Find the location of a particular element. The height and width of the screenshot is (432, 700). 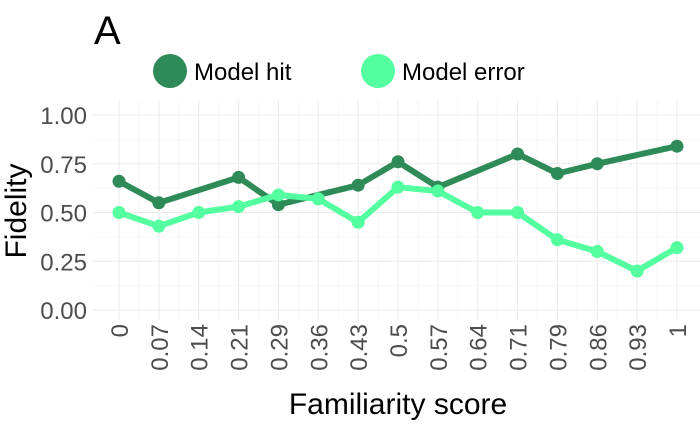

x-tick-label: 0.57 is located at coordinates (439, 347).